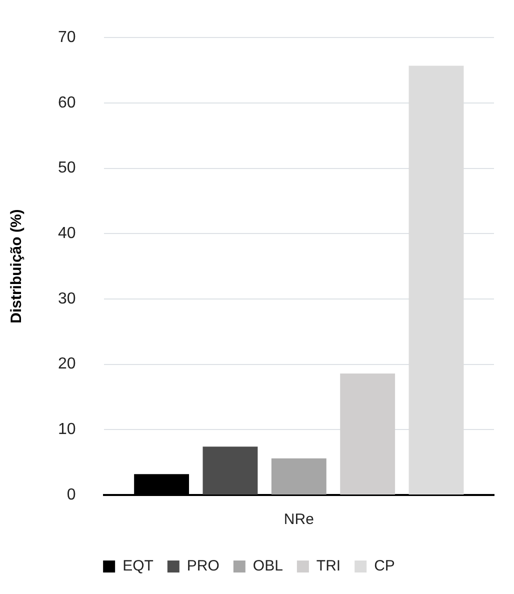 The height and width of the screenshot is (594, 514). Describe the element at coordinates (67, 429) in the screenshot. I see `y-tick-label: 10` at that location.